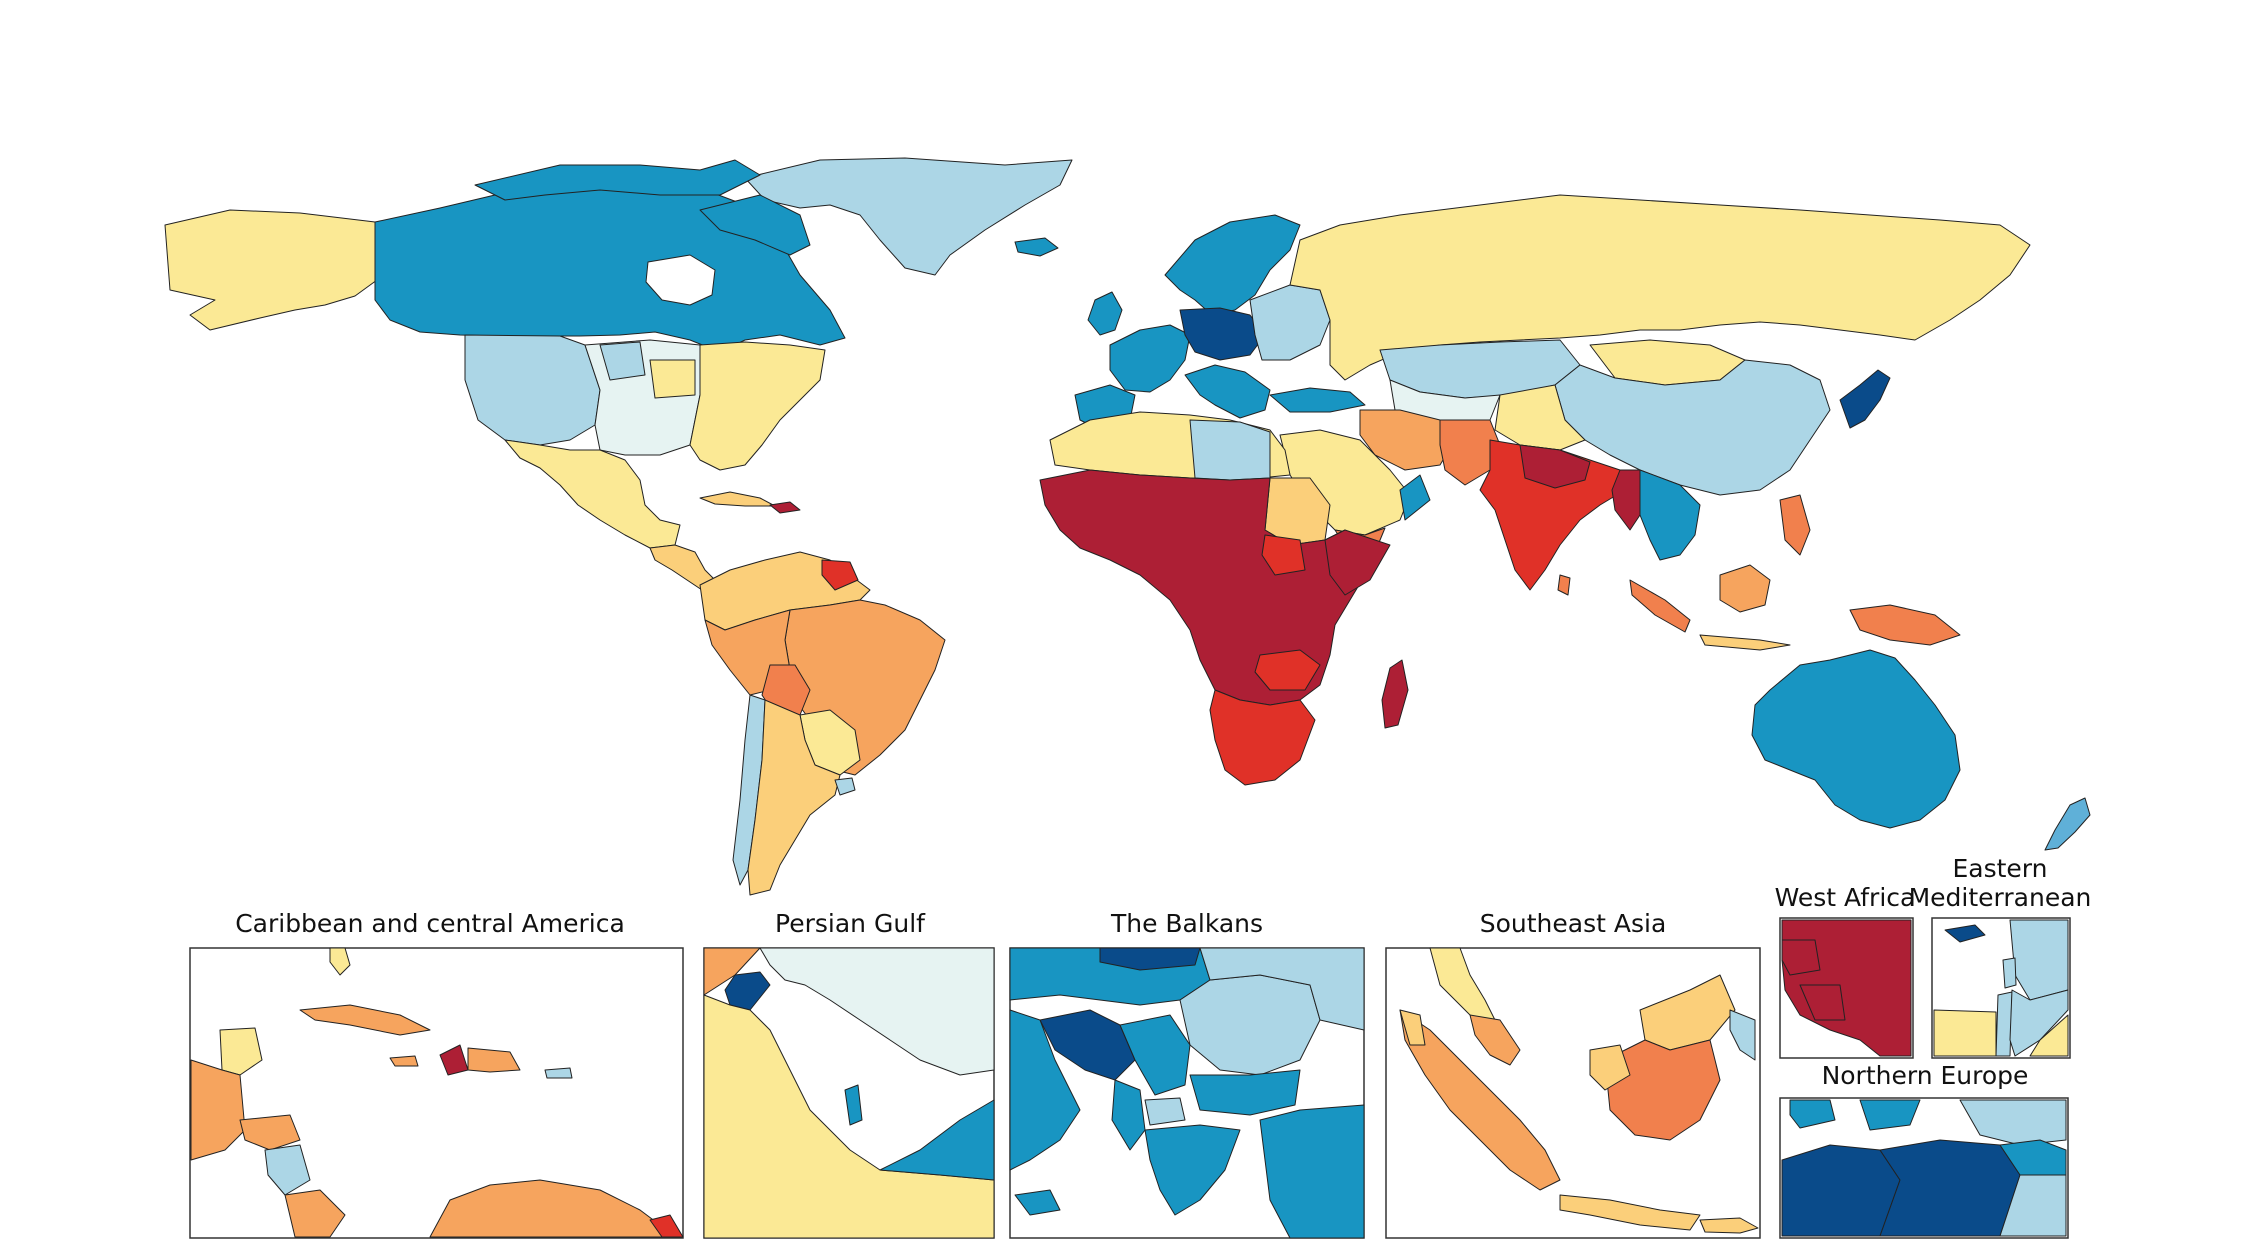  Describe the element at coordinates (1845, 971) in the screenshot. I see `inset-west-africa: West Africa` at that location.